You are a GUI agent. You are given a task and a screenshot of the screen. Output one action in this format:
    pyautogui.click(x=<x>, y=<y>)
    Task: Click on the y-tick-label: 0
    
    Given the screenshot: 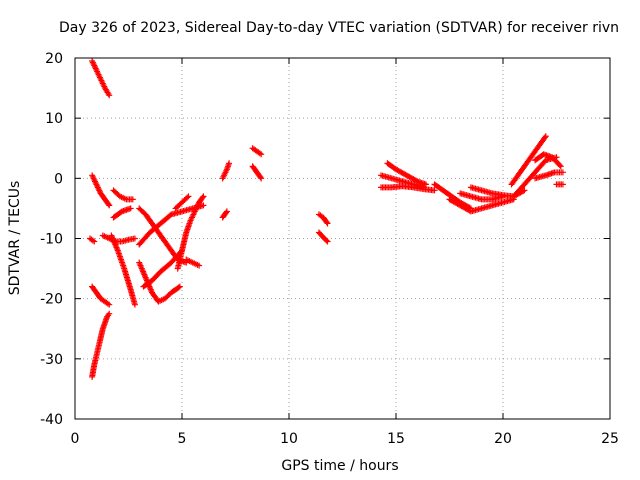 What is the action you would take?
    pyautogui.click(x=58, y=179)
    